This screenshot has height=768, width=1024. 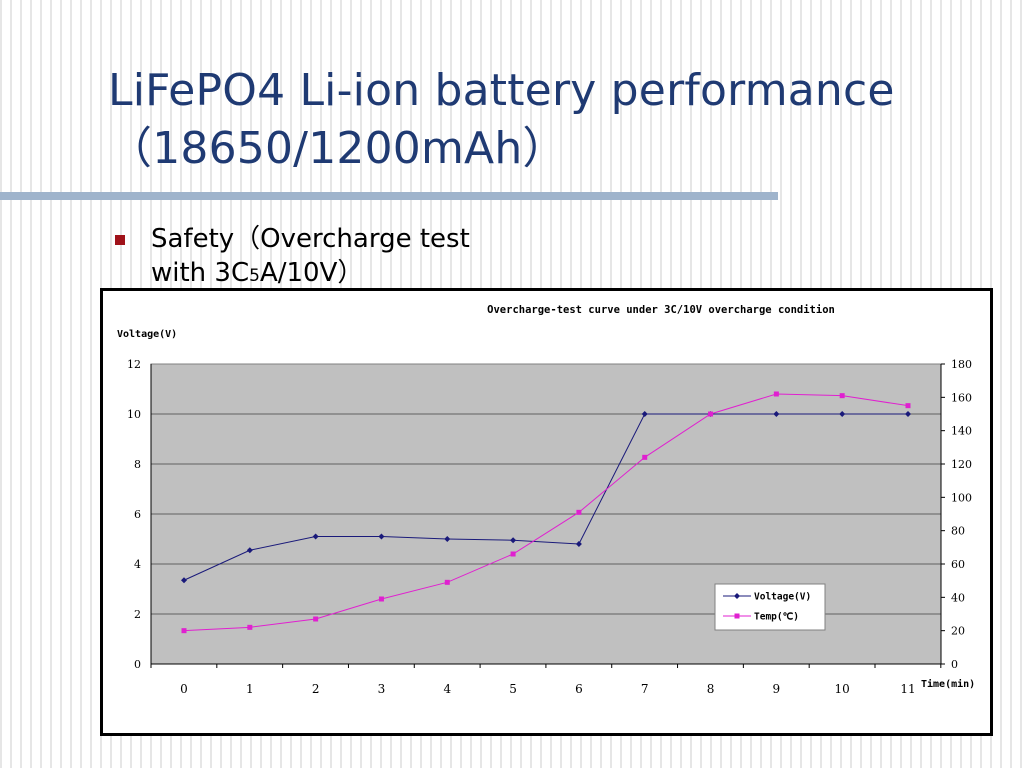 What do you see at coordinates (501, 90) in the screenshot?
I see `slide-title-line1: LiFePO4 Li-ion battery performance` at bounding box center [501, 90].